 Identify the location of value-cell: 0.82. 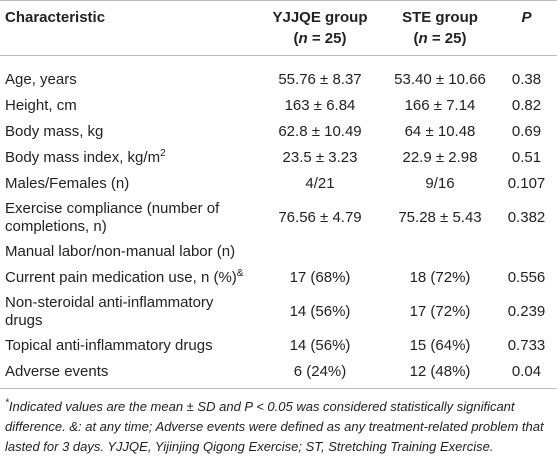
(526, 106).